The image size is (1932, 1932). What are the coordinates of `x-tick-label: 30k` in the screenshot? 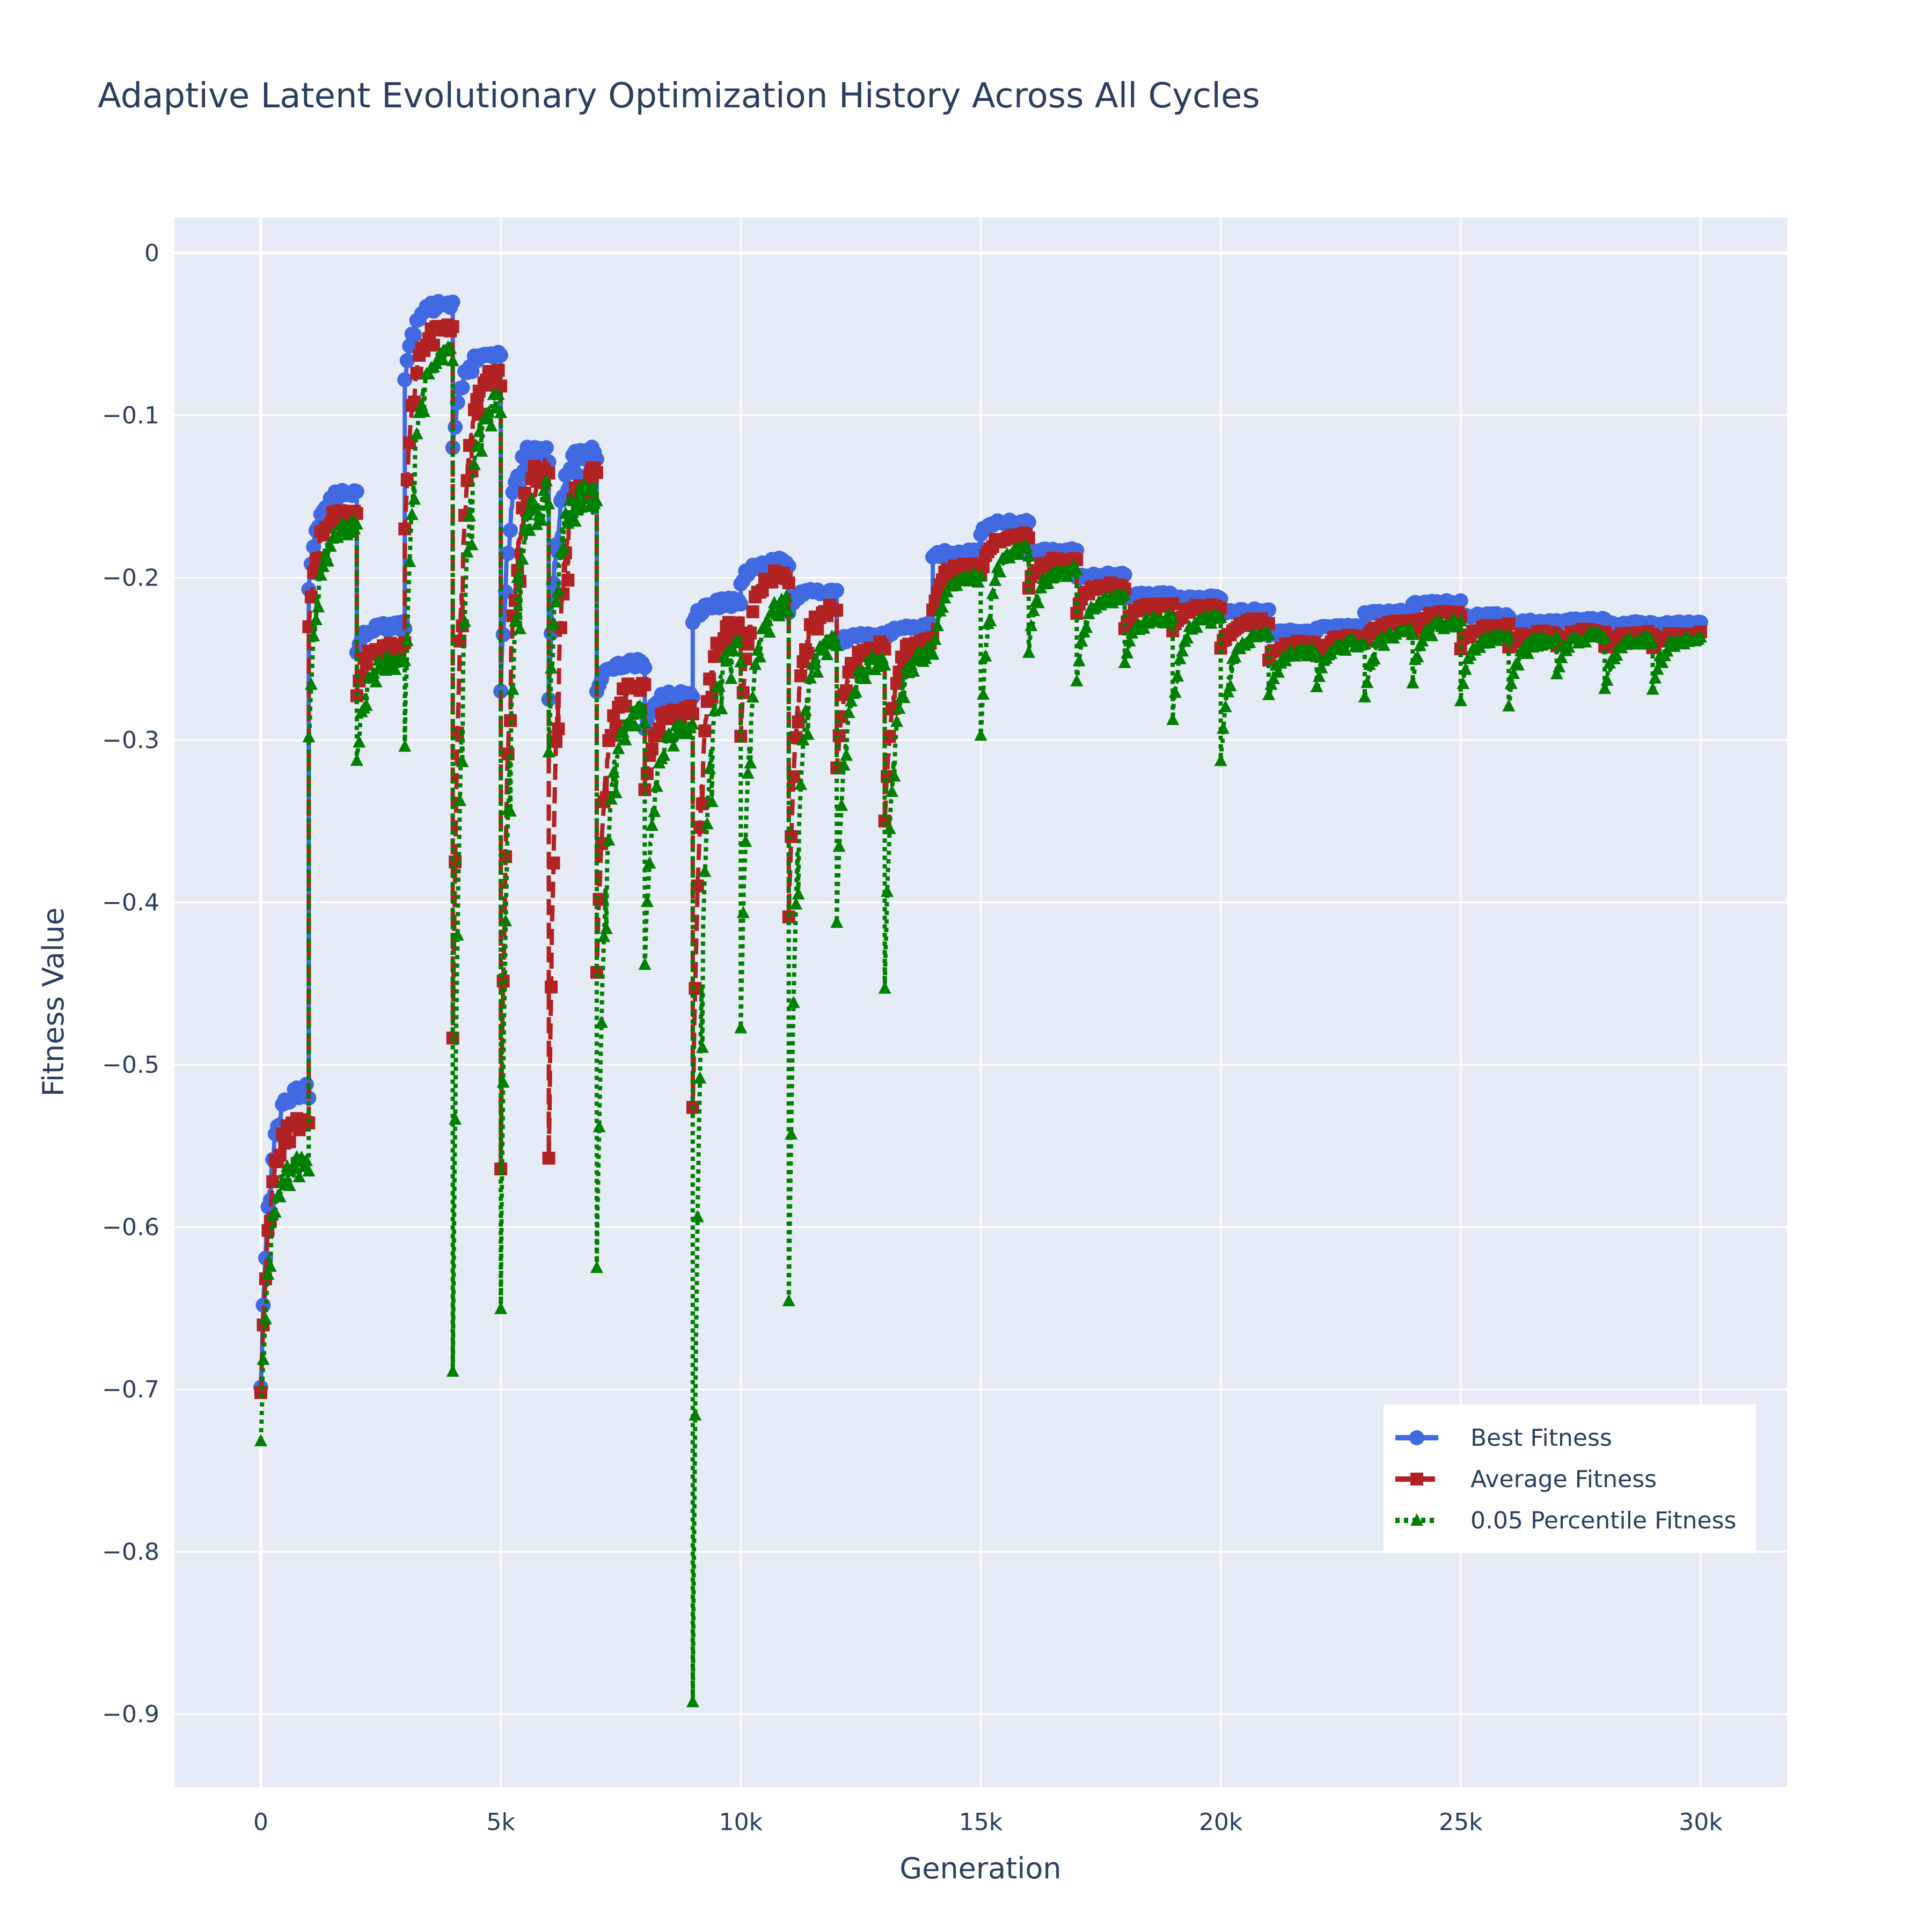 It's located at (1701, 1822).